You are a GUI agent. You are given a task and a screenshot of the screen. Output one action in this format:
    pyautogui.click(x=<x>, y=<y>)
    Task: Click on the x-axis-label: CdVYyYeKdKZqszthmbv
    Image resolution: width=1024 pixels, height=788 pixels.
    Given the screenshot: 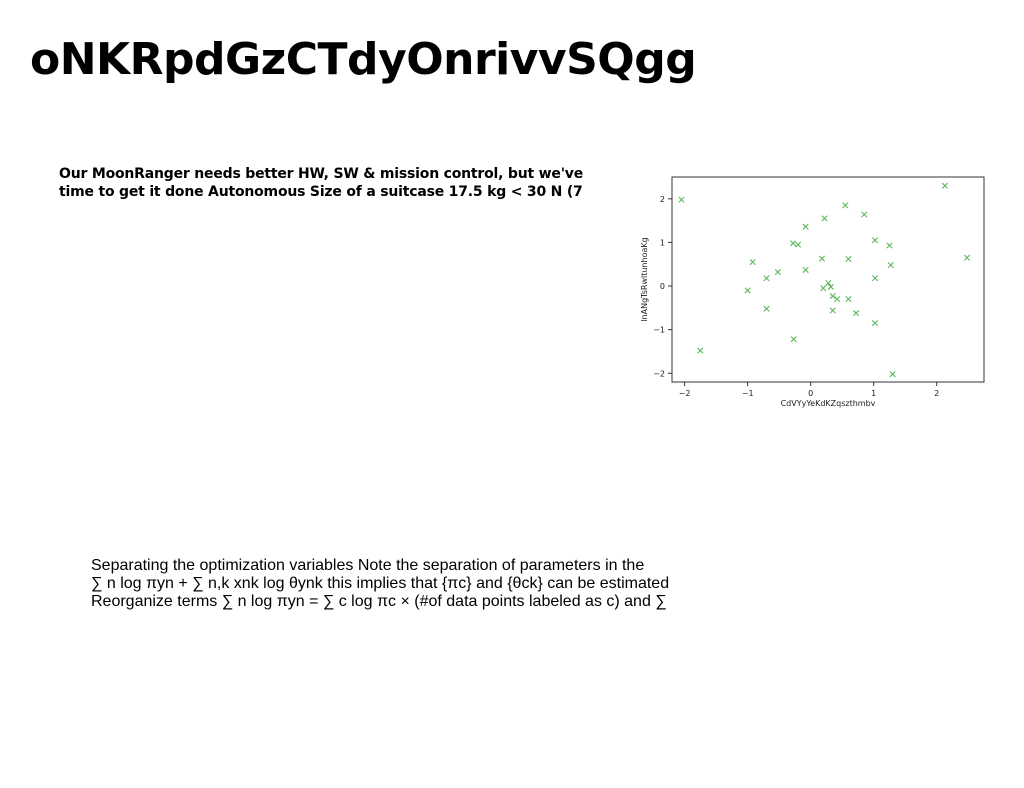 What is the action you would take?
    pyautogui.click(x=828, y=403)
    